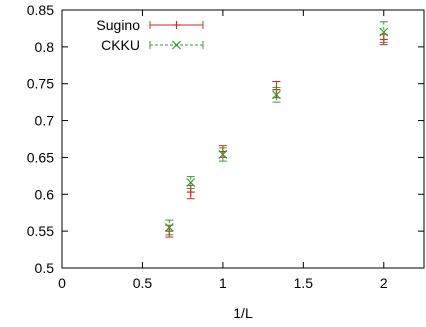  Describe the element at coordinates (45, 47) in the screenshot. I see `y-tick-label: 0.8` at that location.